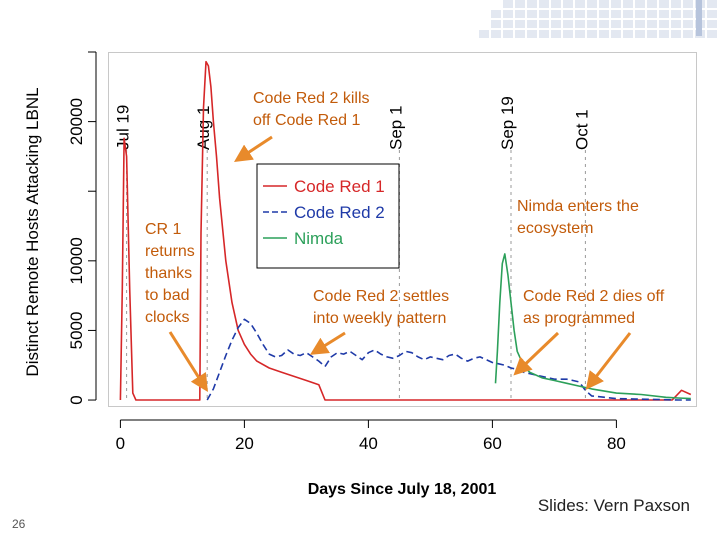  What do you see at coordinates (339, 186) in the screenshot?
I see `legend-entry: Code Red 1` at bounding box center [339, 186].